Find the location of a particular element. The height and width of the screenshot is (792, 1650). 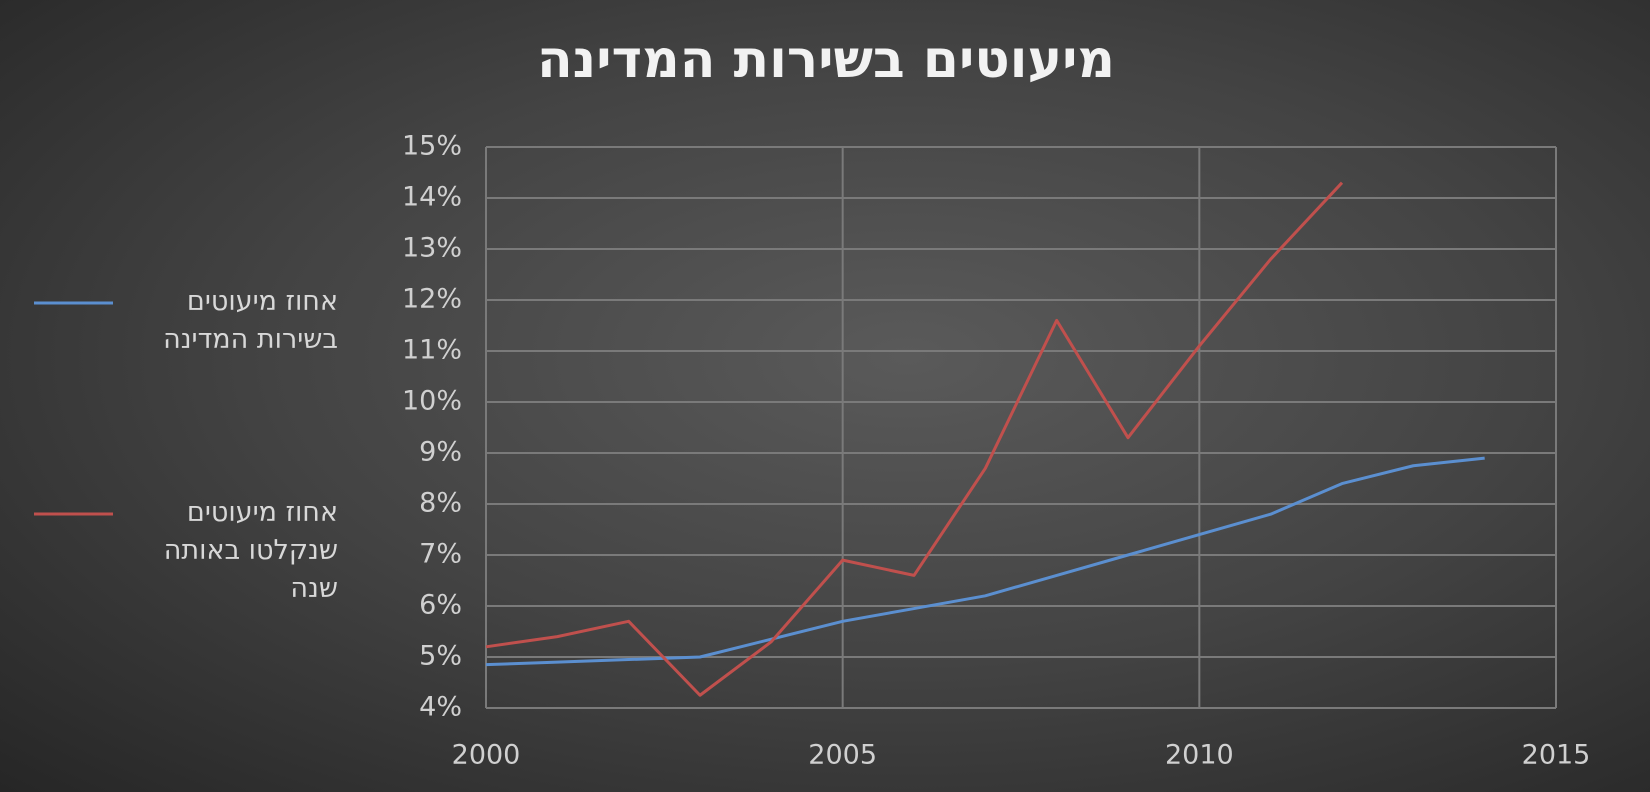

y-tick-label: 9% is located at coordinates (440, 452).